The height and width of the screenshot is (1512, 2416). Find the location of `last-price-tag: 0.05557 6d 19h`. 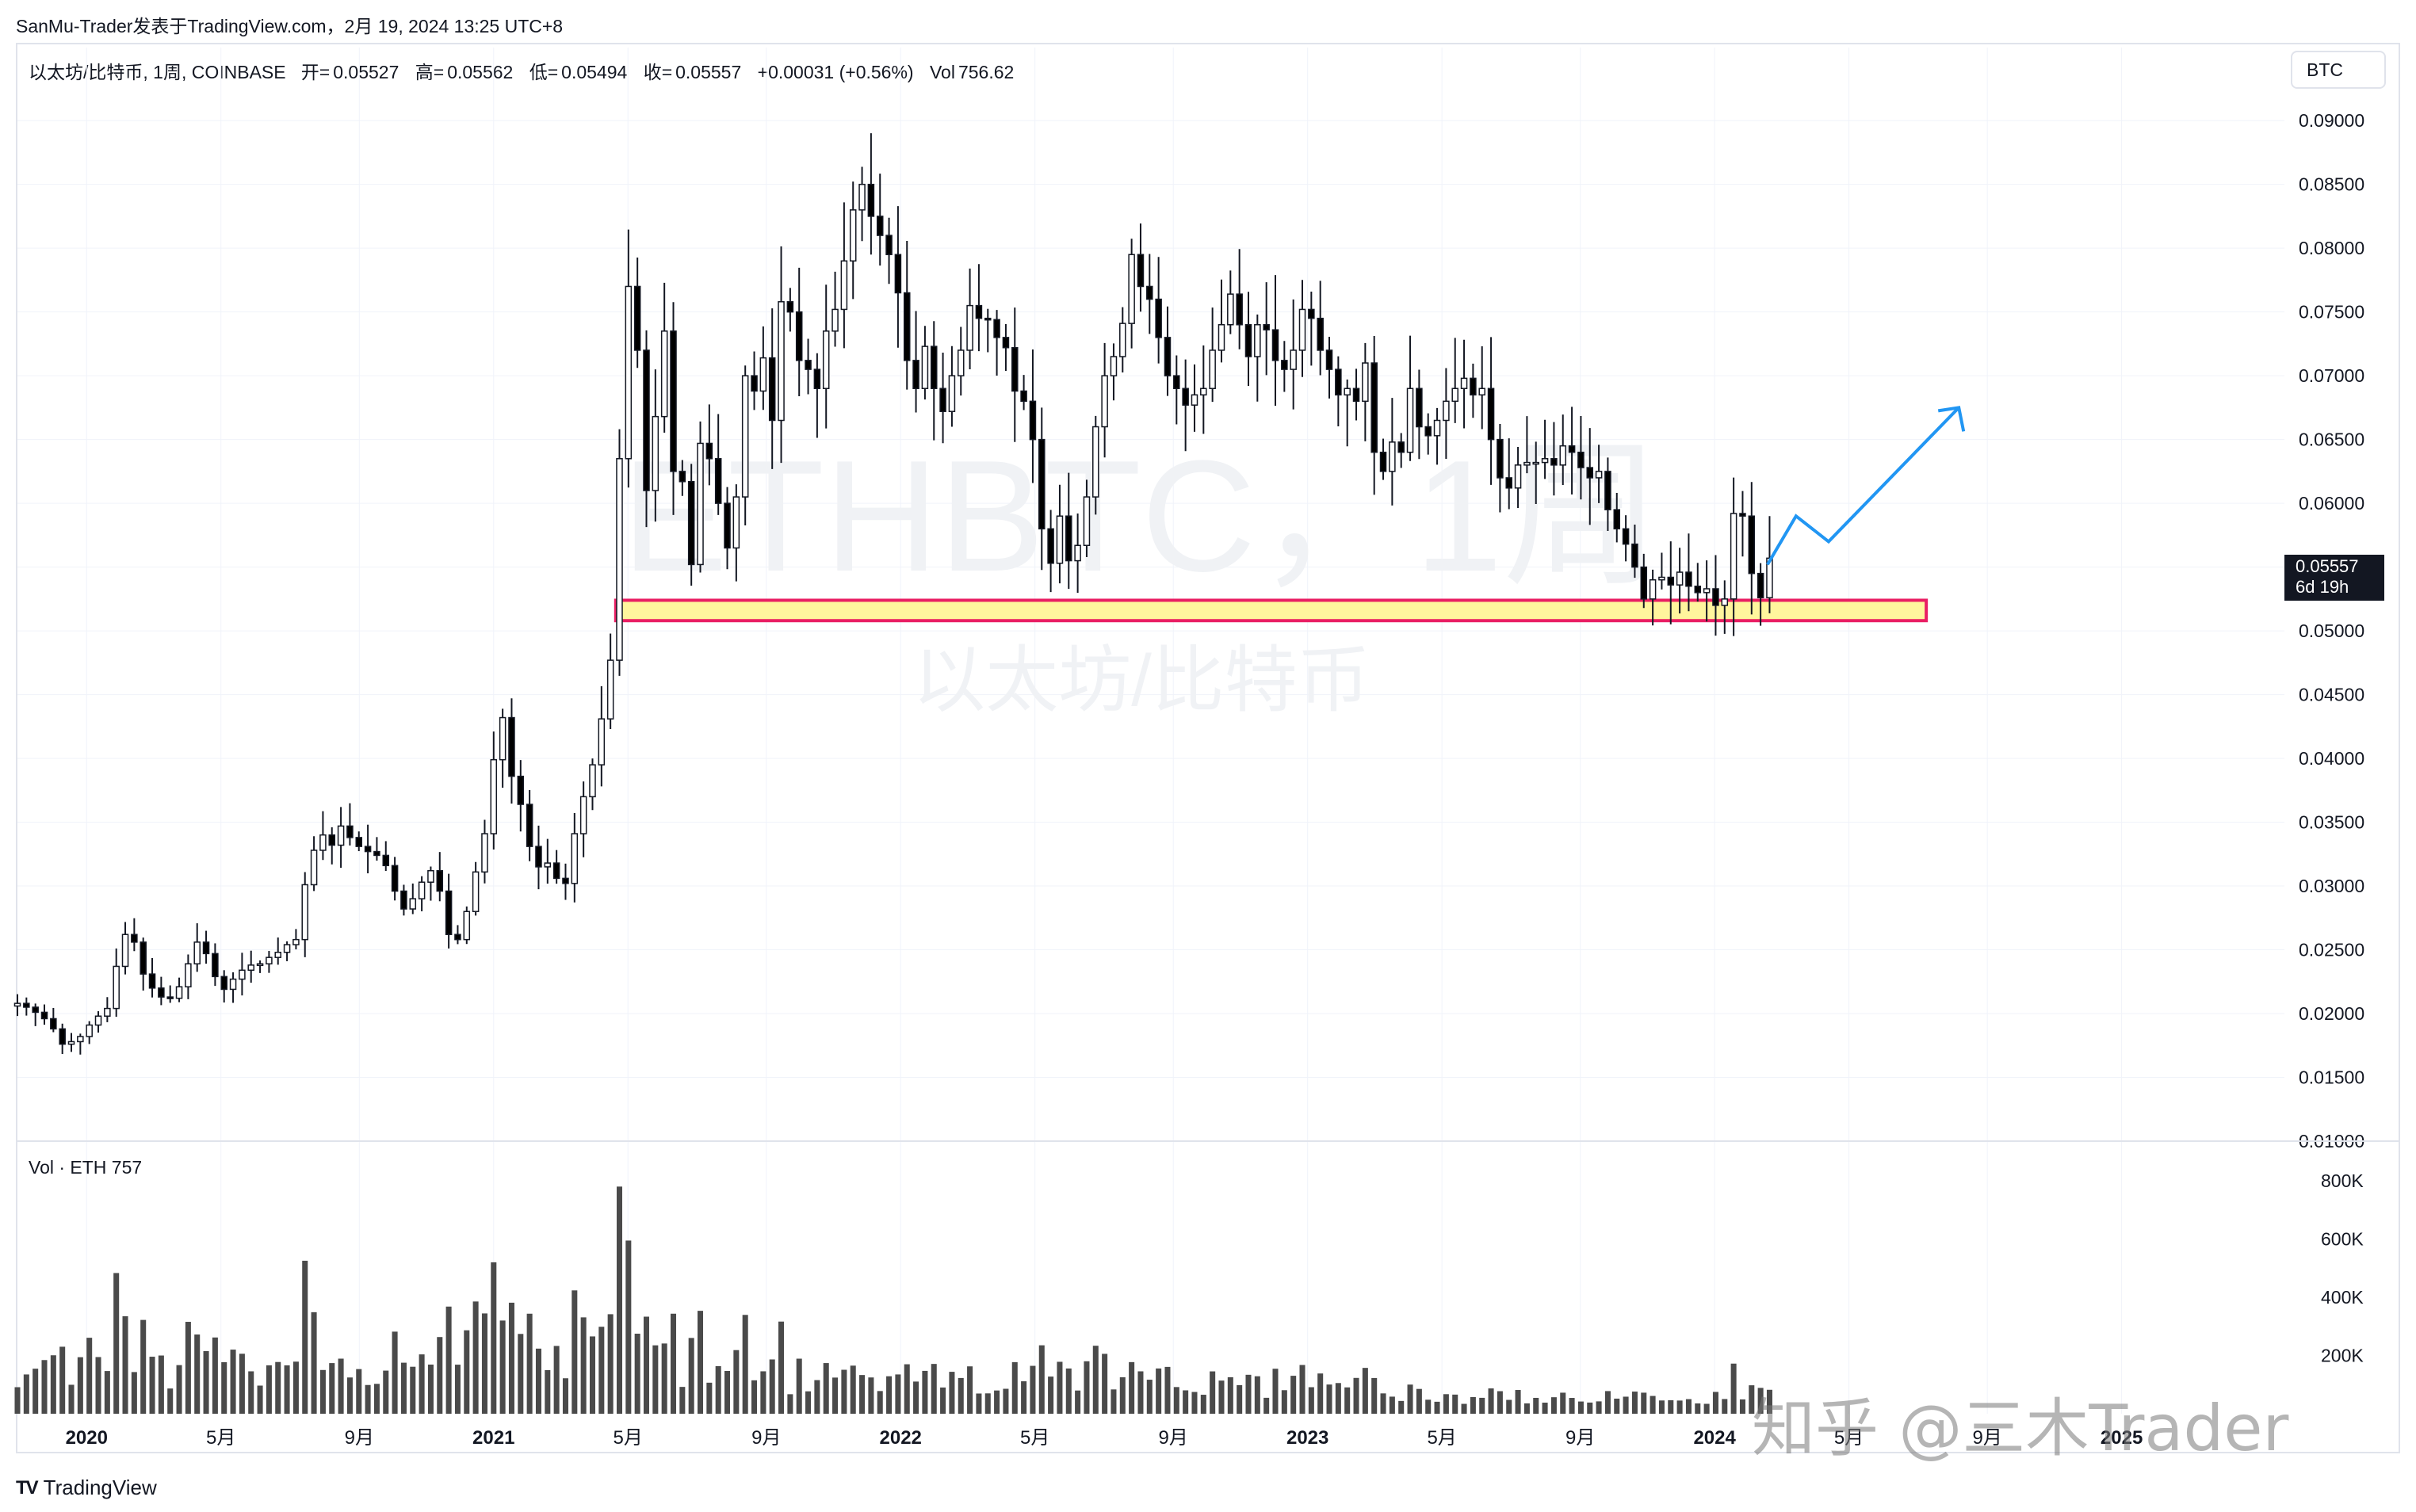

last-price-tag: 0.05557 6d 19h is located at coordinates (2334, 578).